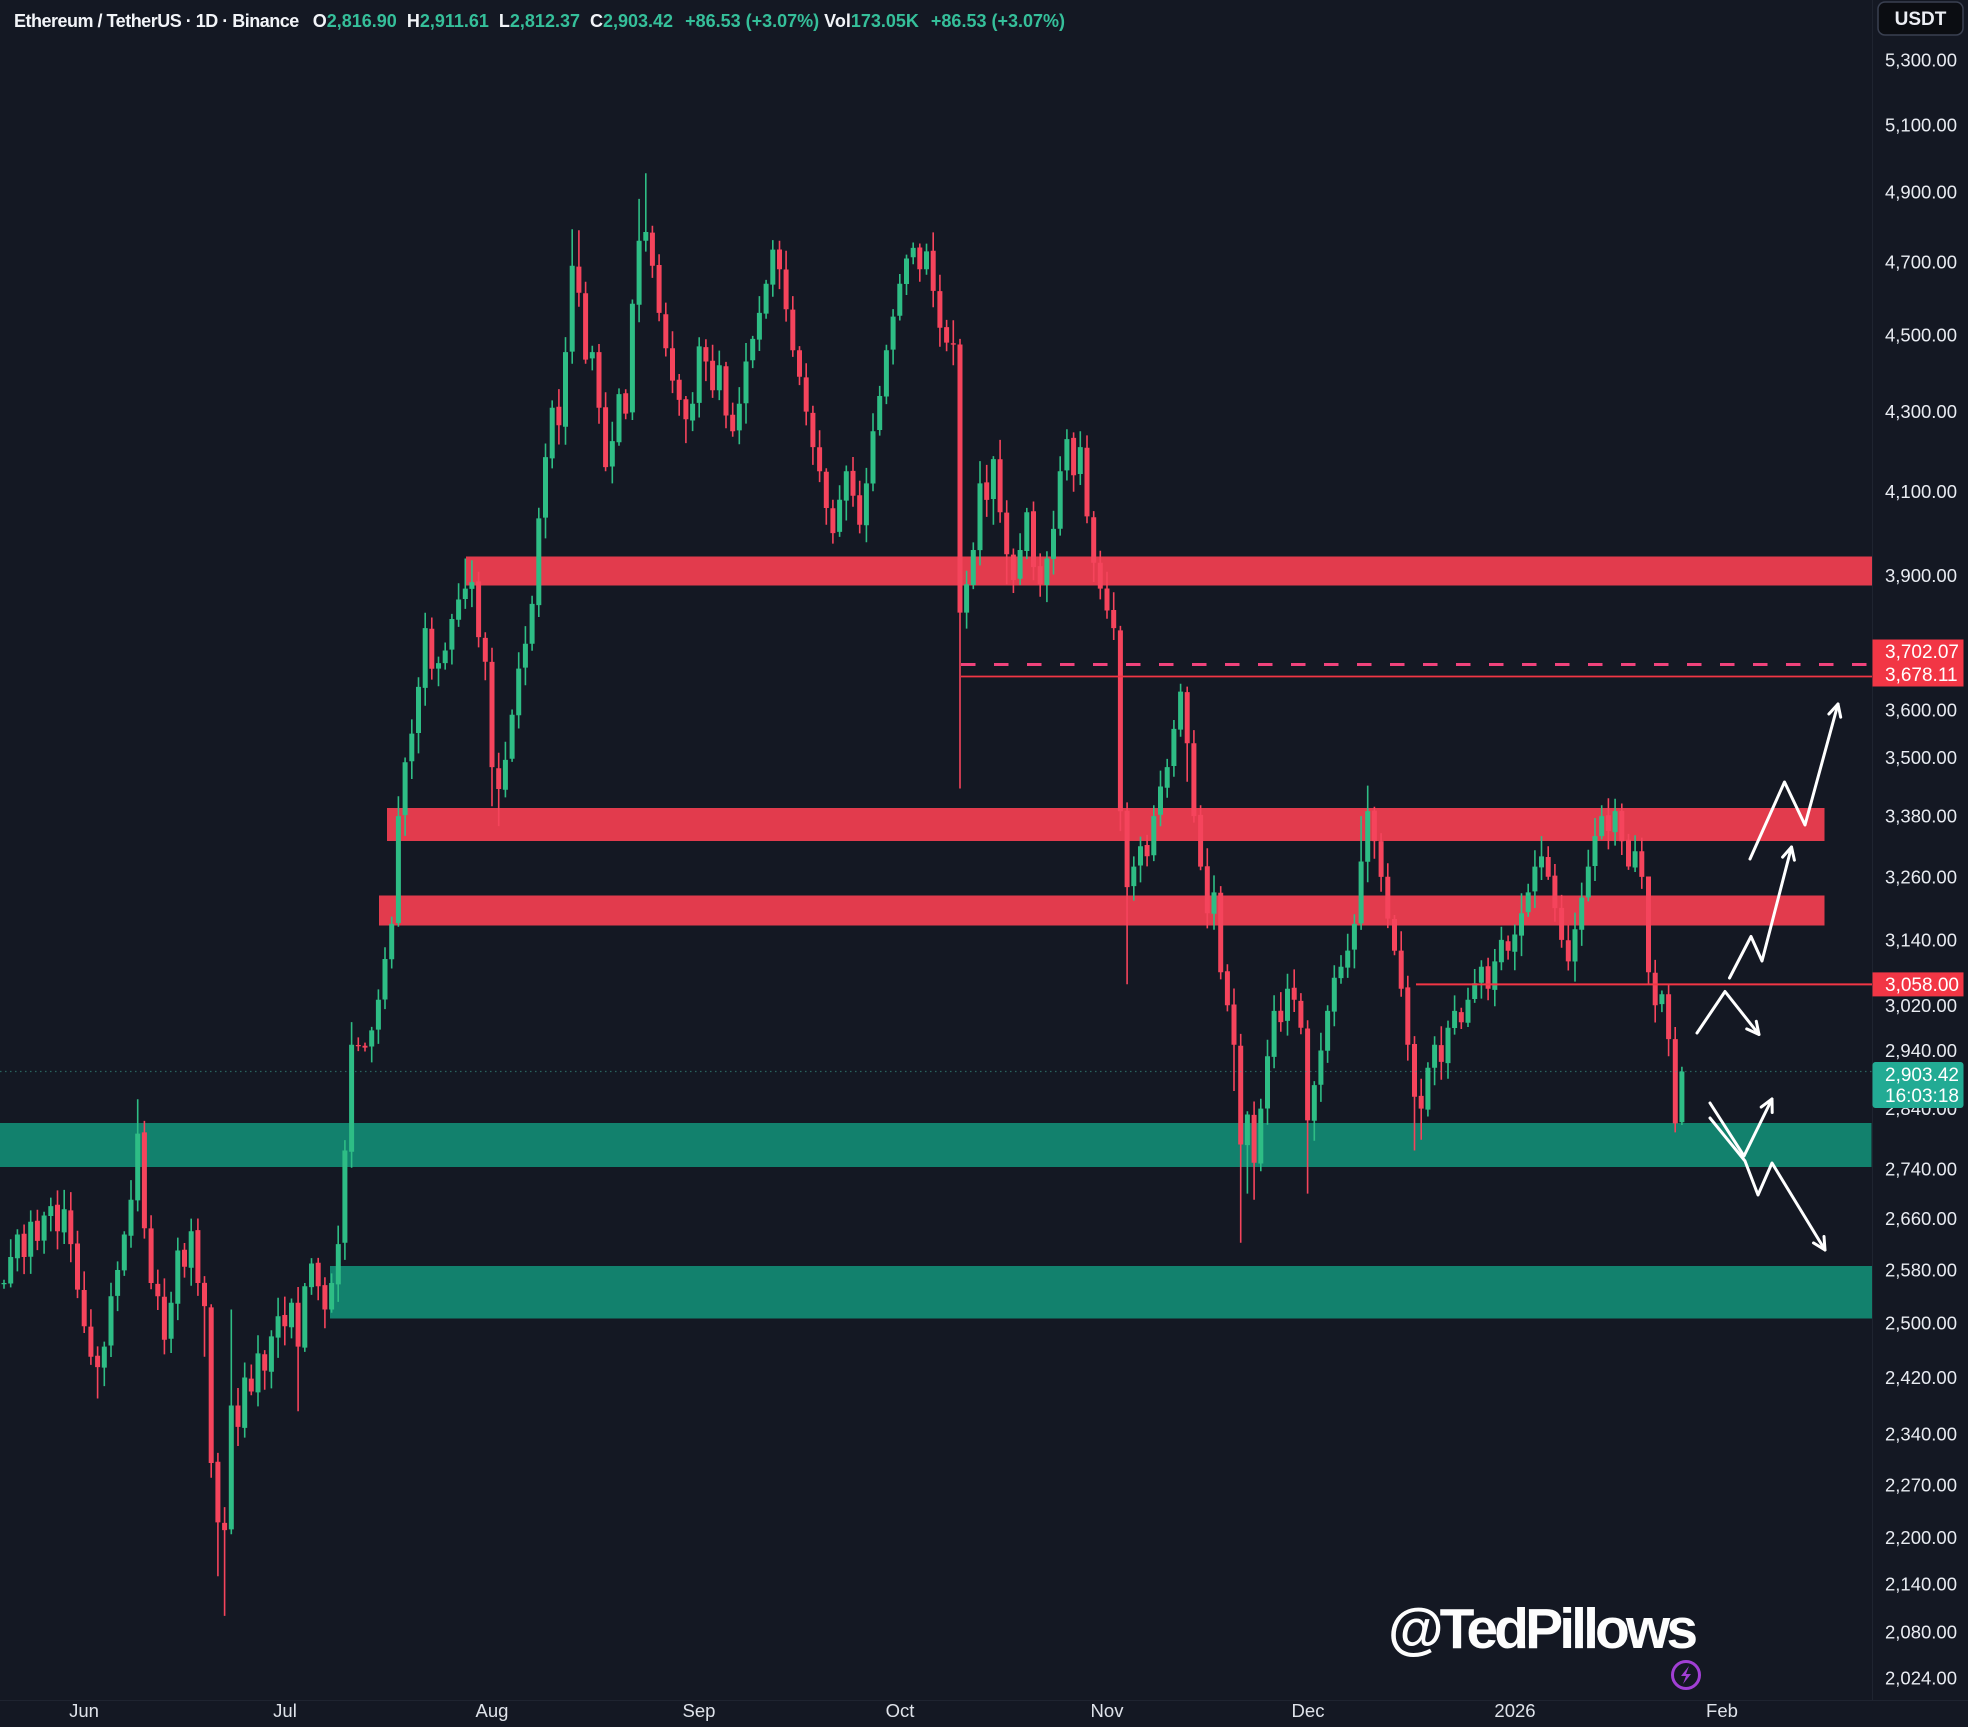 Image resolution: width=1968 pixels, height=1727 pixels. What do you see at coordinates (84, 1710) in the screenshot?
I see `svg-text: Jun` at bounding box center [84, 1710].